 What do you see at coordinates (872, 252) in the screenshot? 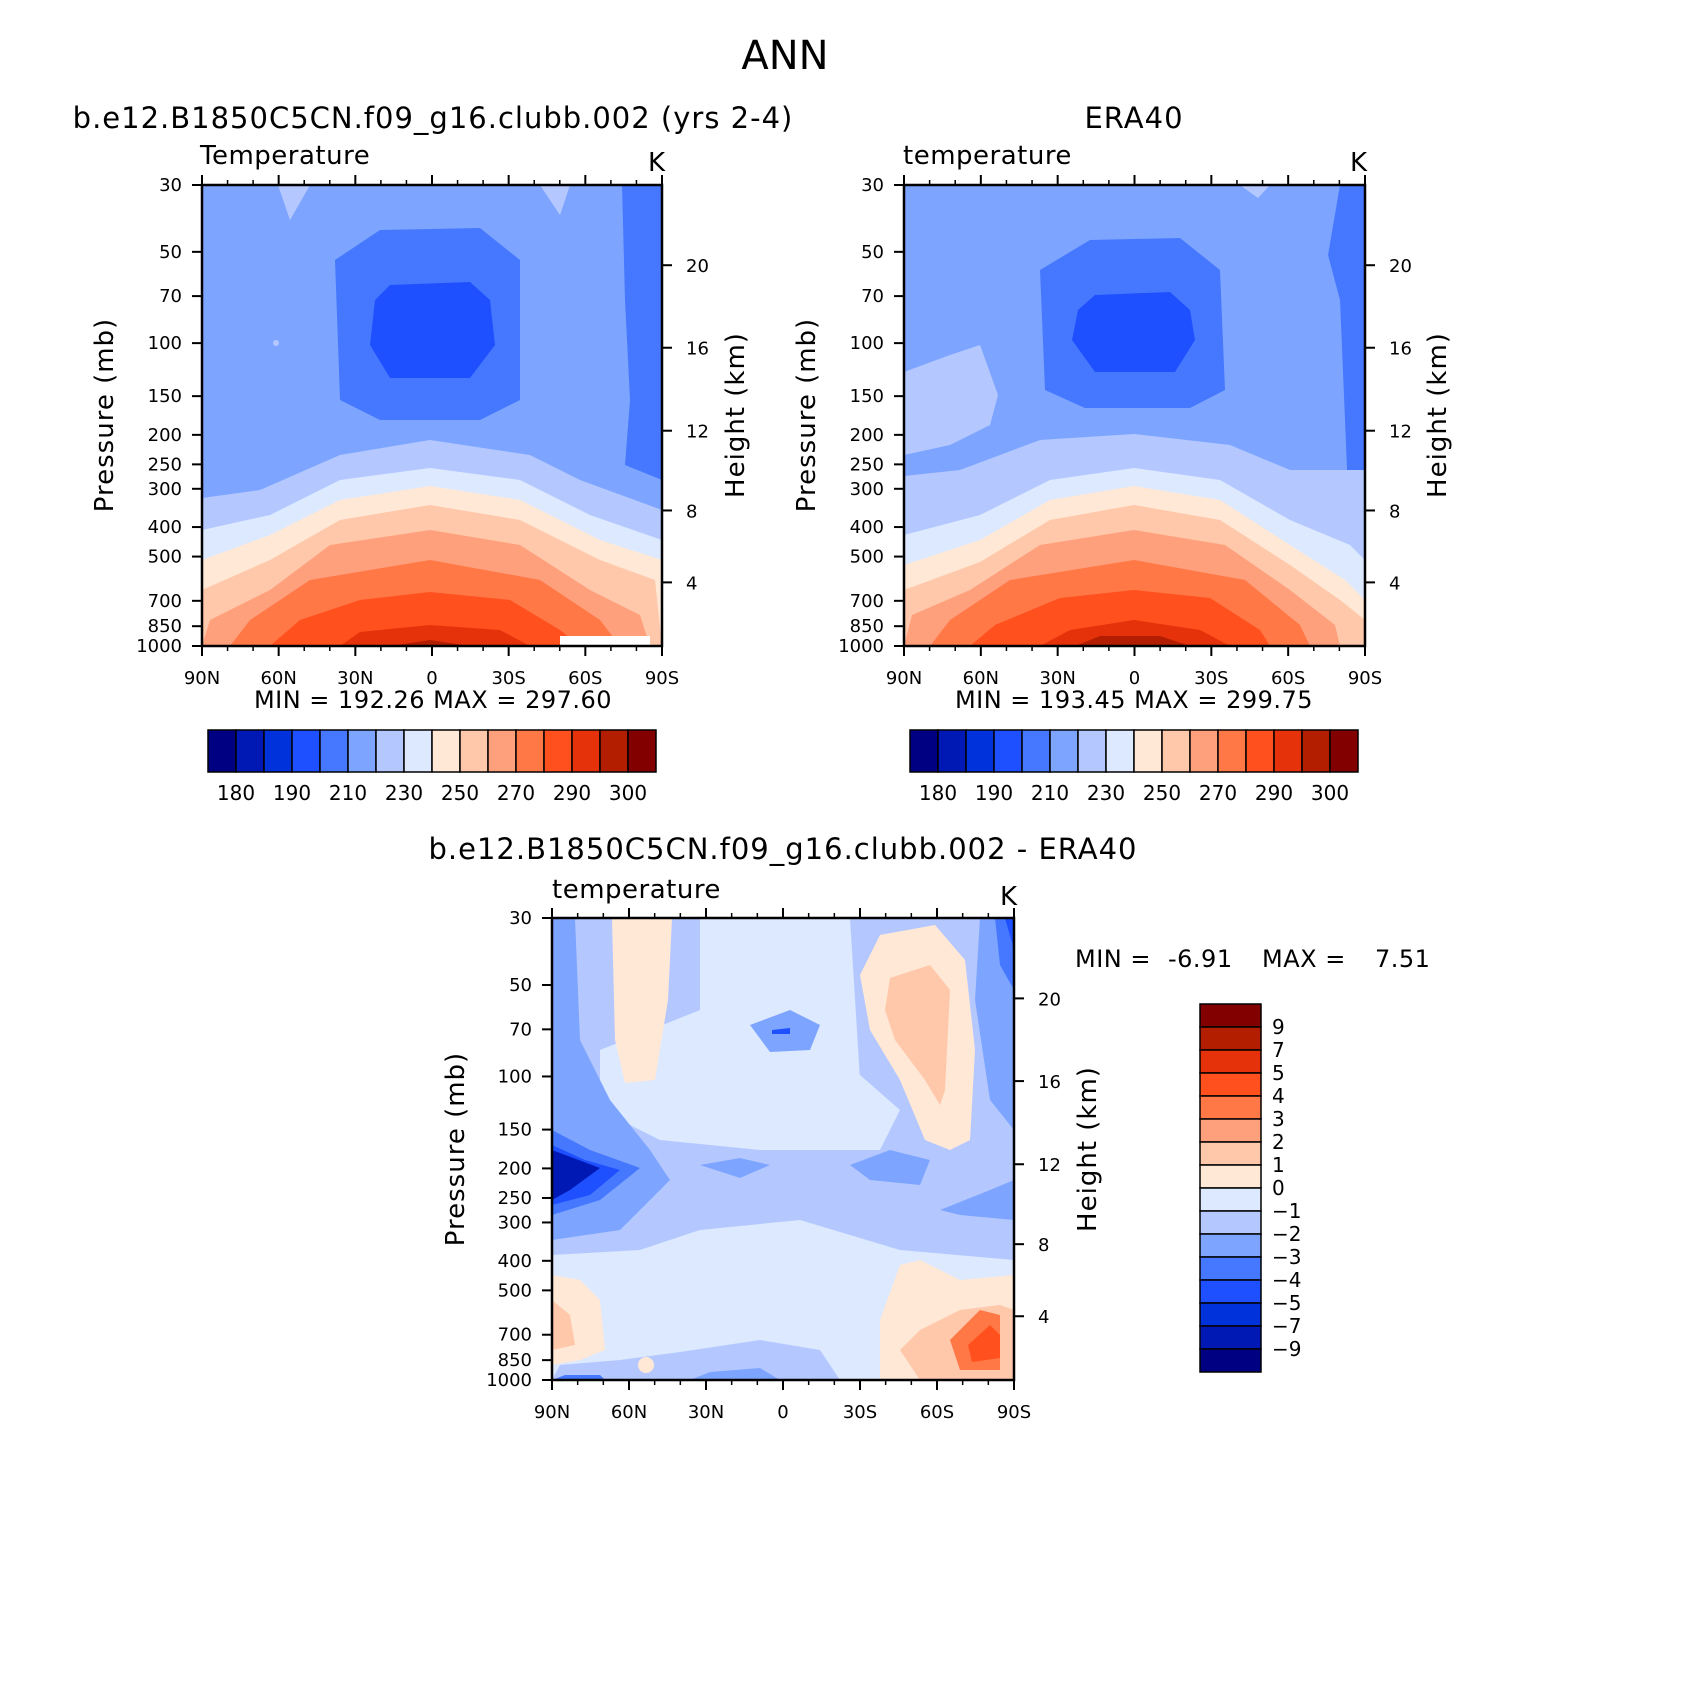
I see `obs-ytick-label: 50` at bounding box center [872, 252].